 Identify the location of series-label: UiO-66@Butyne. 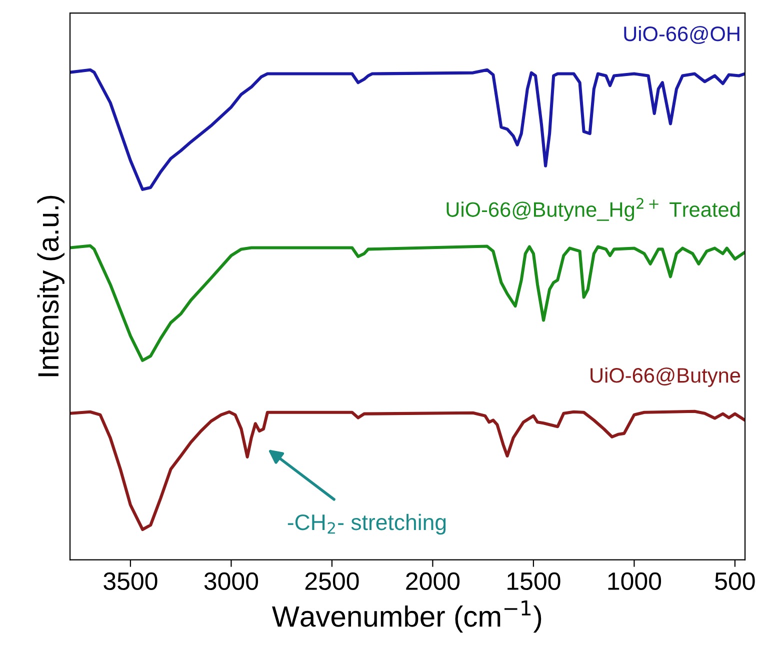
(665, 377).